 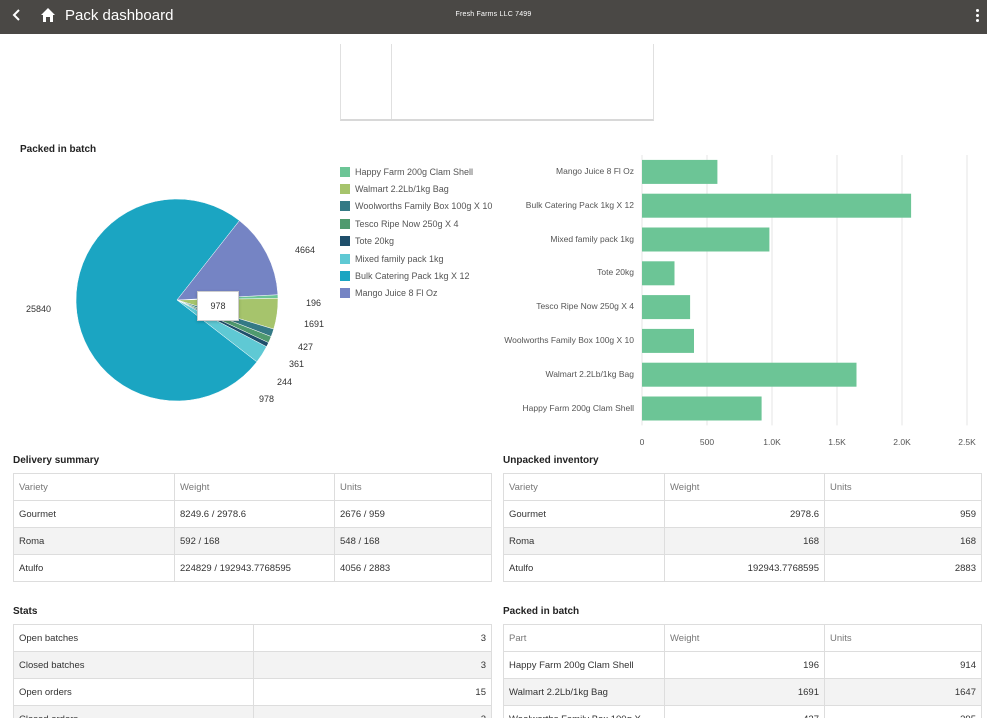 I want to click on cell: 192943.7768595, so click(x=744, y=568).